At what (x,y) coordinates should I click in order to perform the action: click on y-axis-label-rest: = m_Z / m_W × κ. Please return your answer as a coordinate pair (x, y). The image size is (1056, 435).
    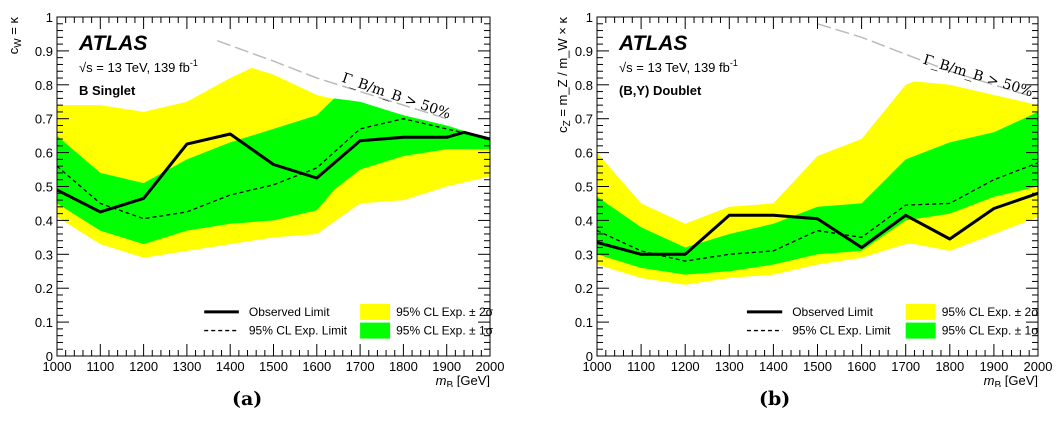
    Looking at the image, I should click on (562, 69).